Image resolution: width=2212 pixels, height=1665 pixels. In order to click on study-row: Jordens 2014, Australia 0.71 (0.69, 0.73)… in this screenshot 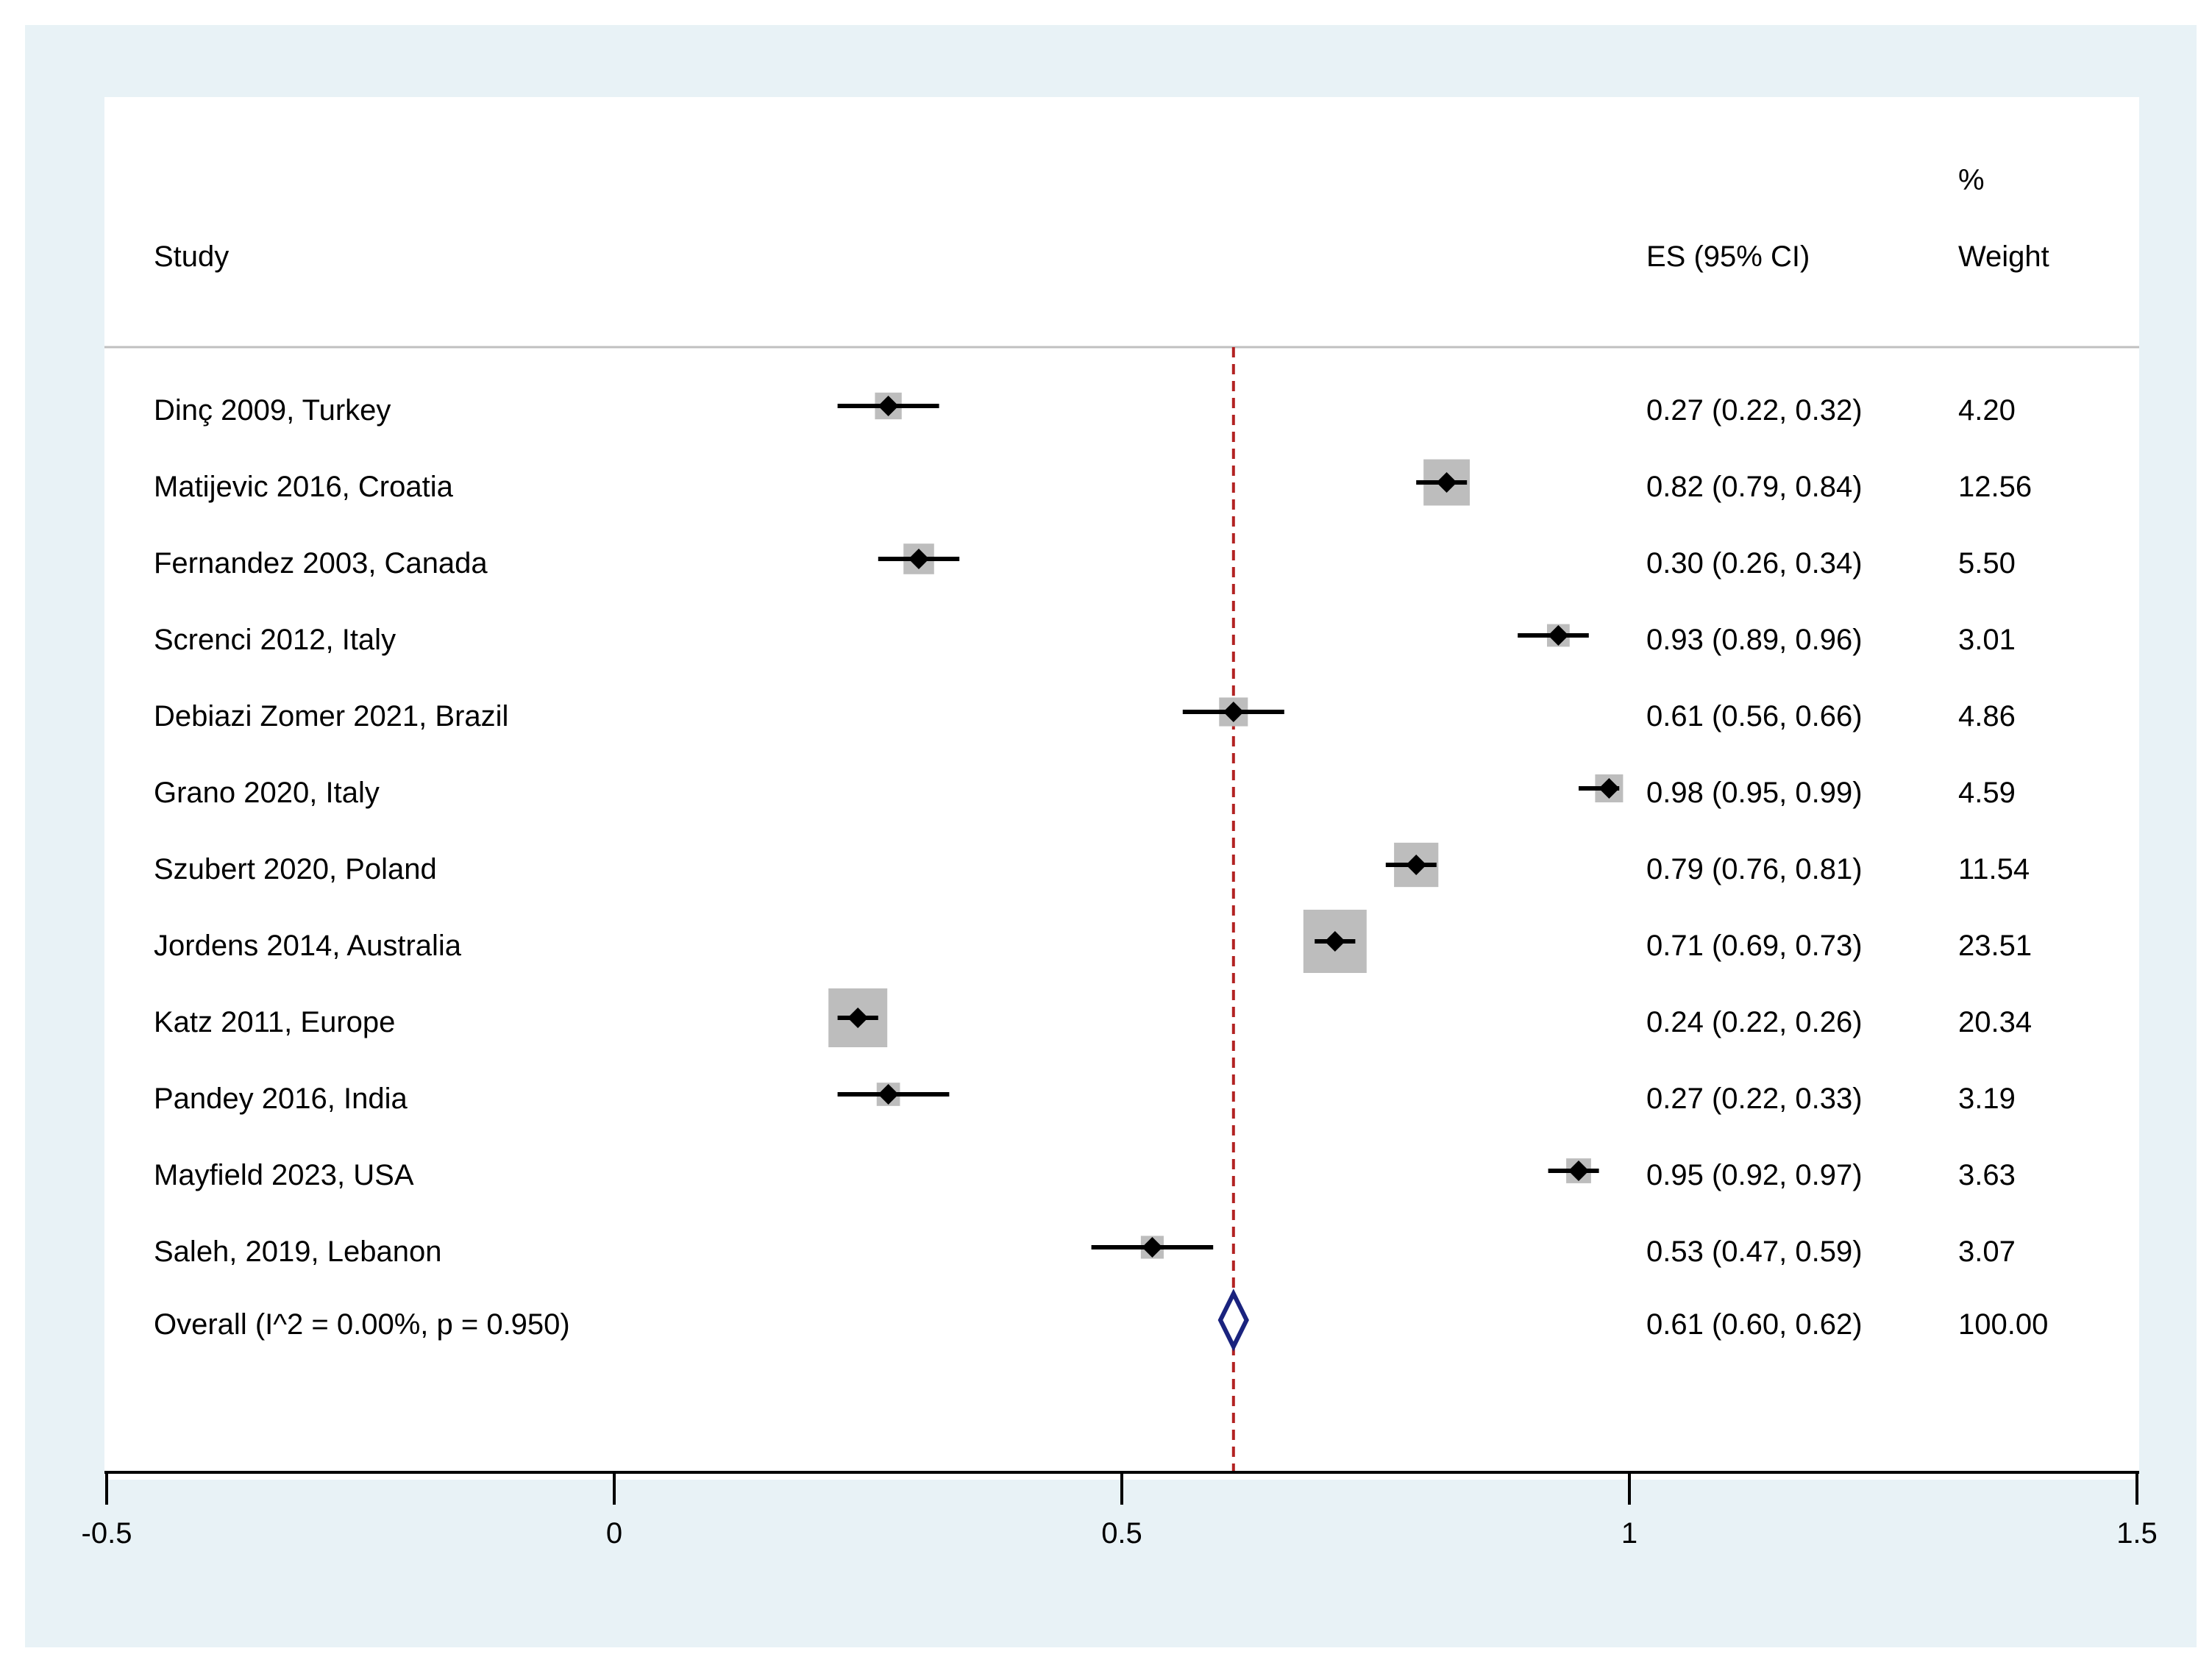, I will do `click(1093, 941)`.